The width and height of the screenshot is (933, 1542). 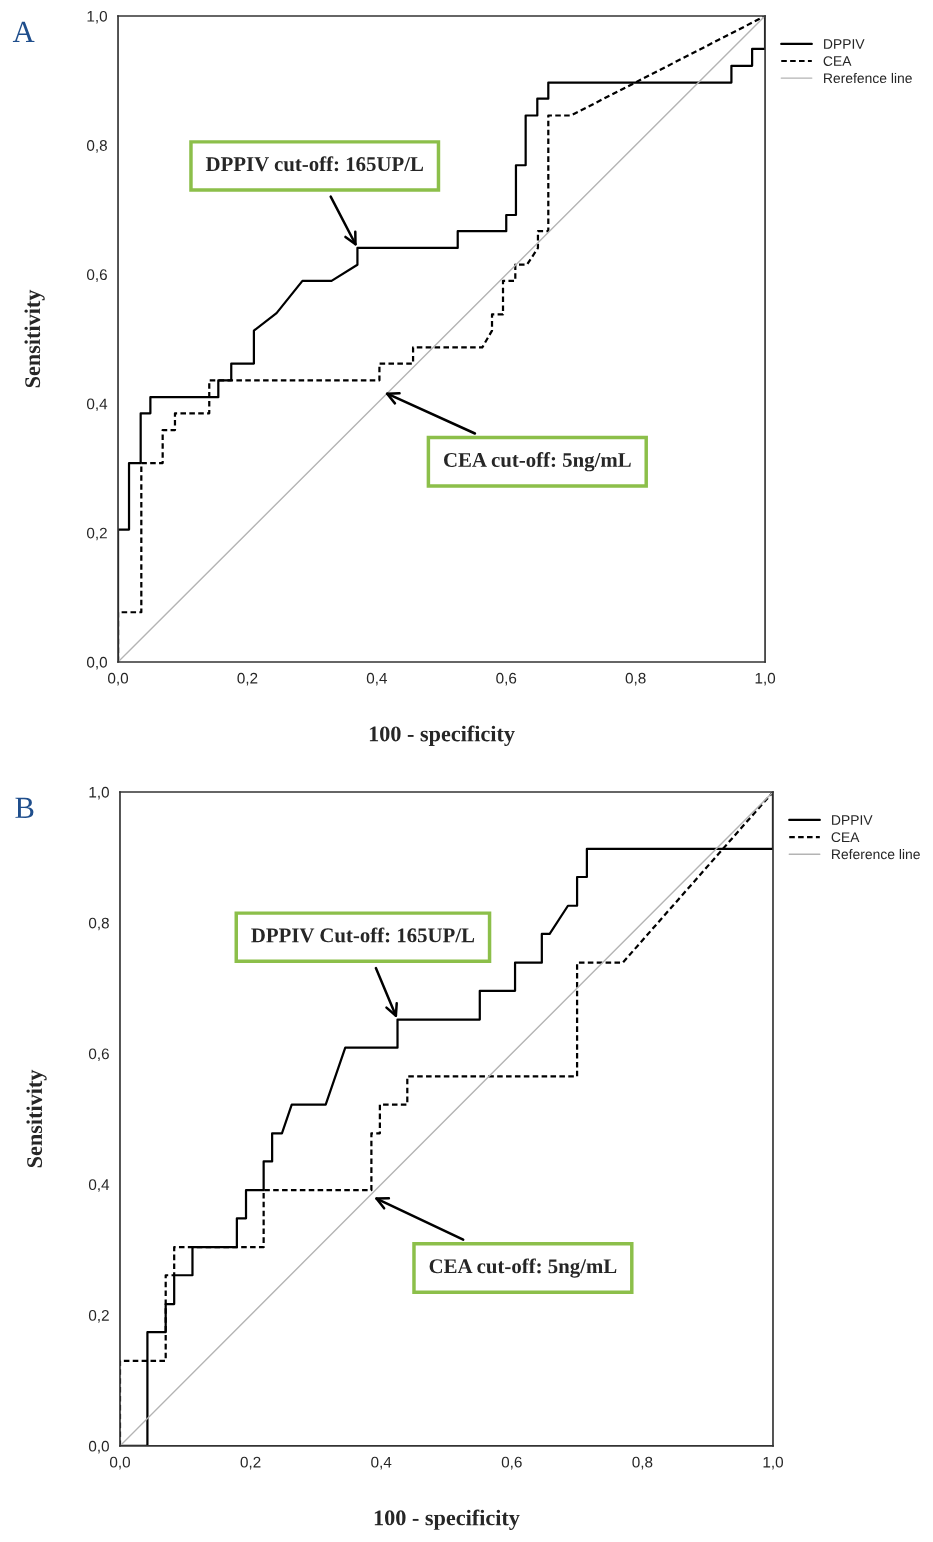 I want to click on annotation: DPPIV Cut-off: 165UP/L, so click(x=363, y=935).